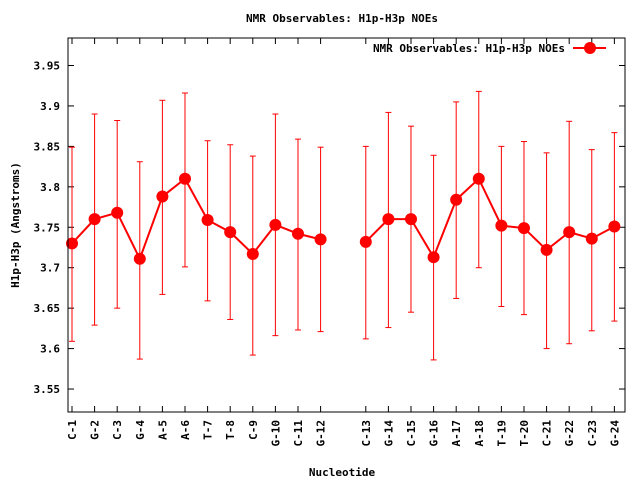 The width and height of the screenshot is (640, 480). Describe the element at coordinates (47, 146) in the screenshot. I see `y-tick-label: 3.85` at that location.